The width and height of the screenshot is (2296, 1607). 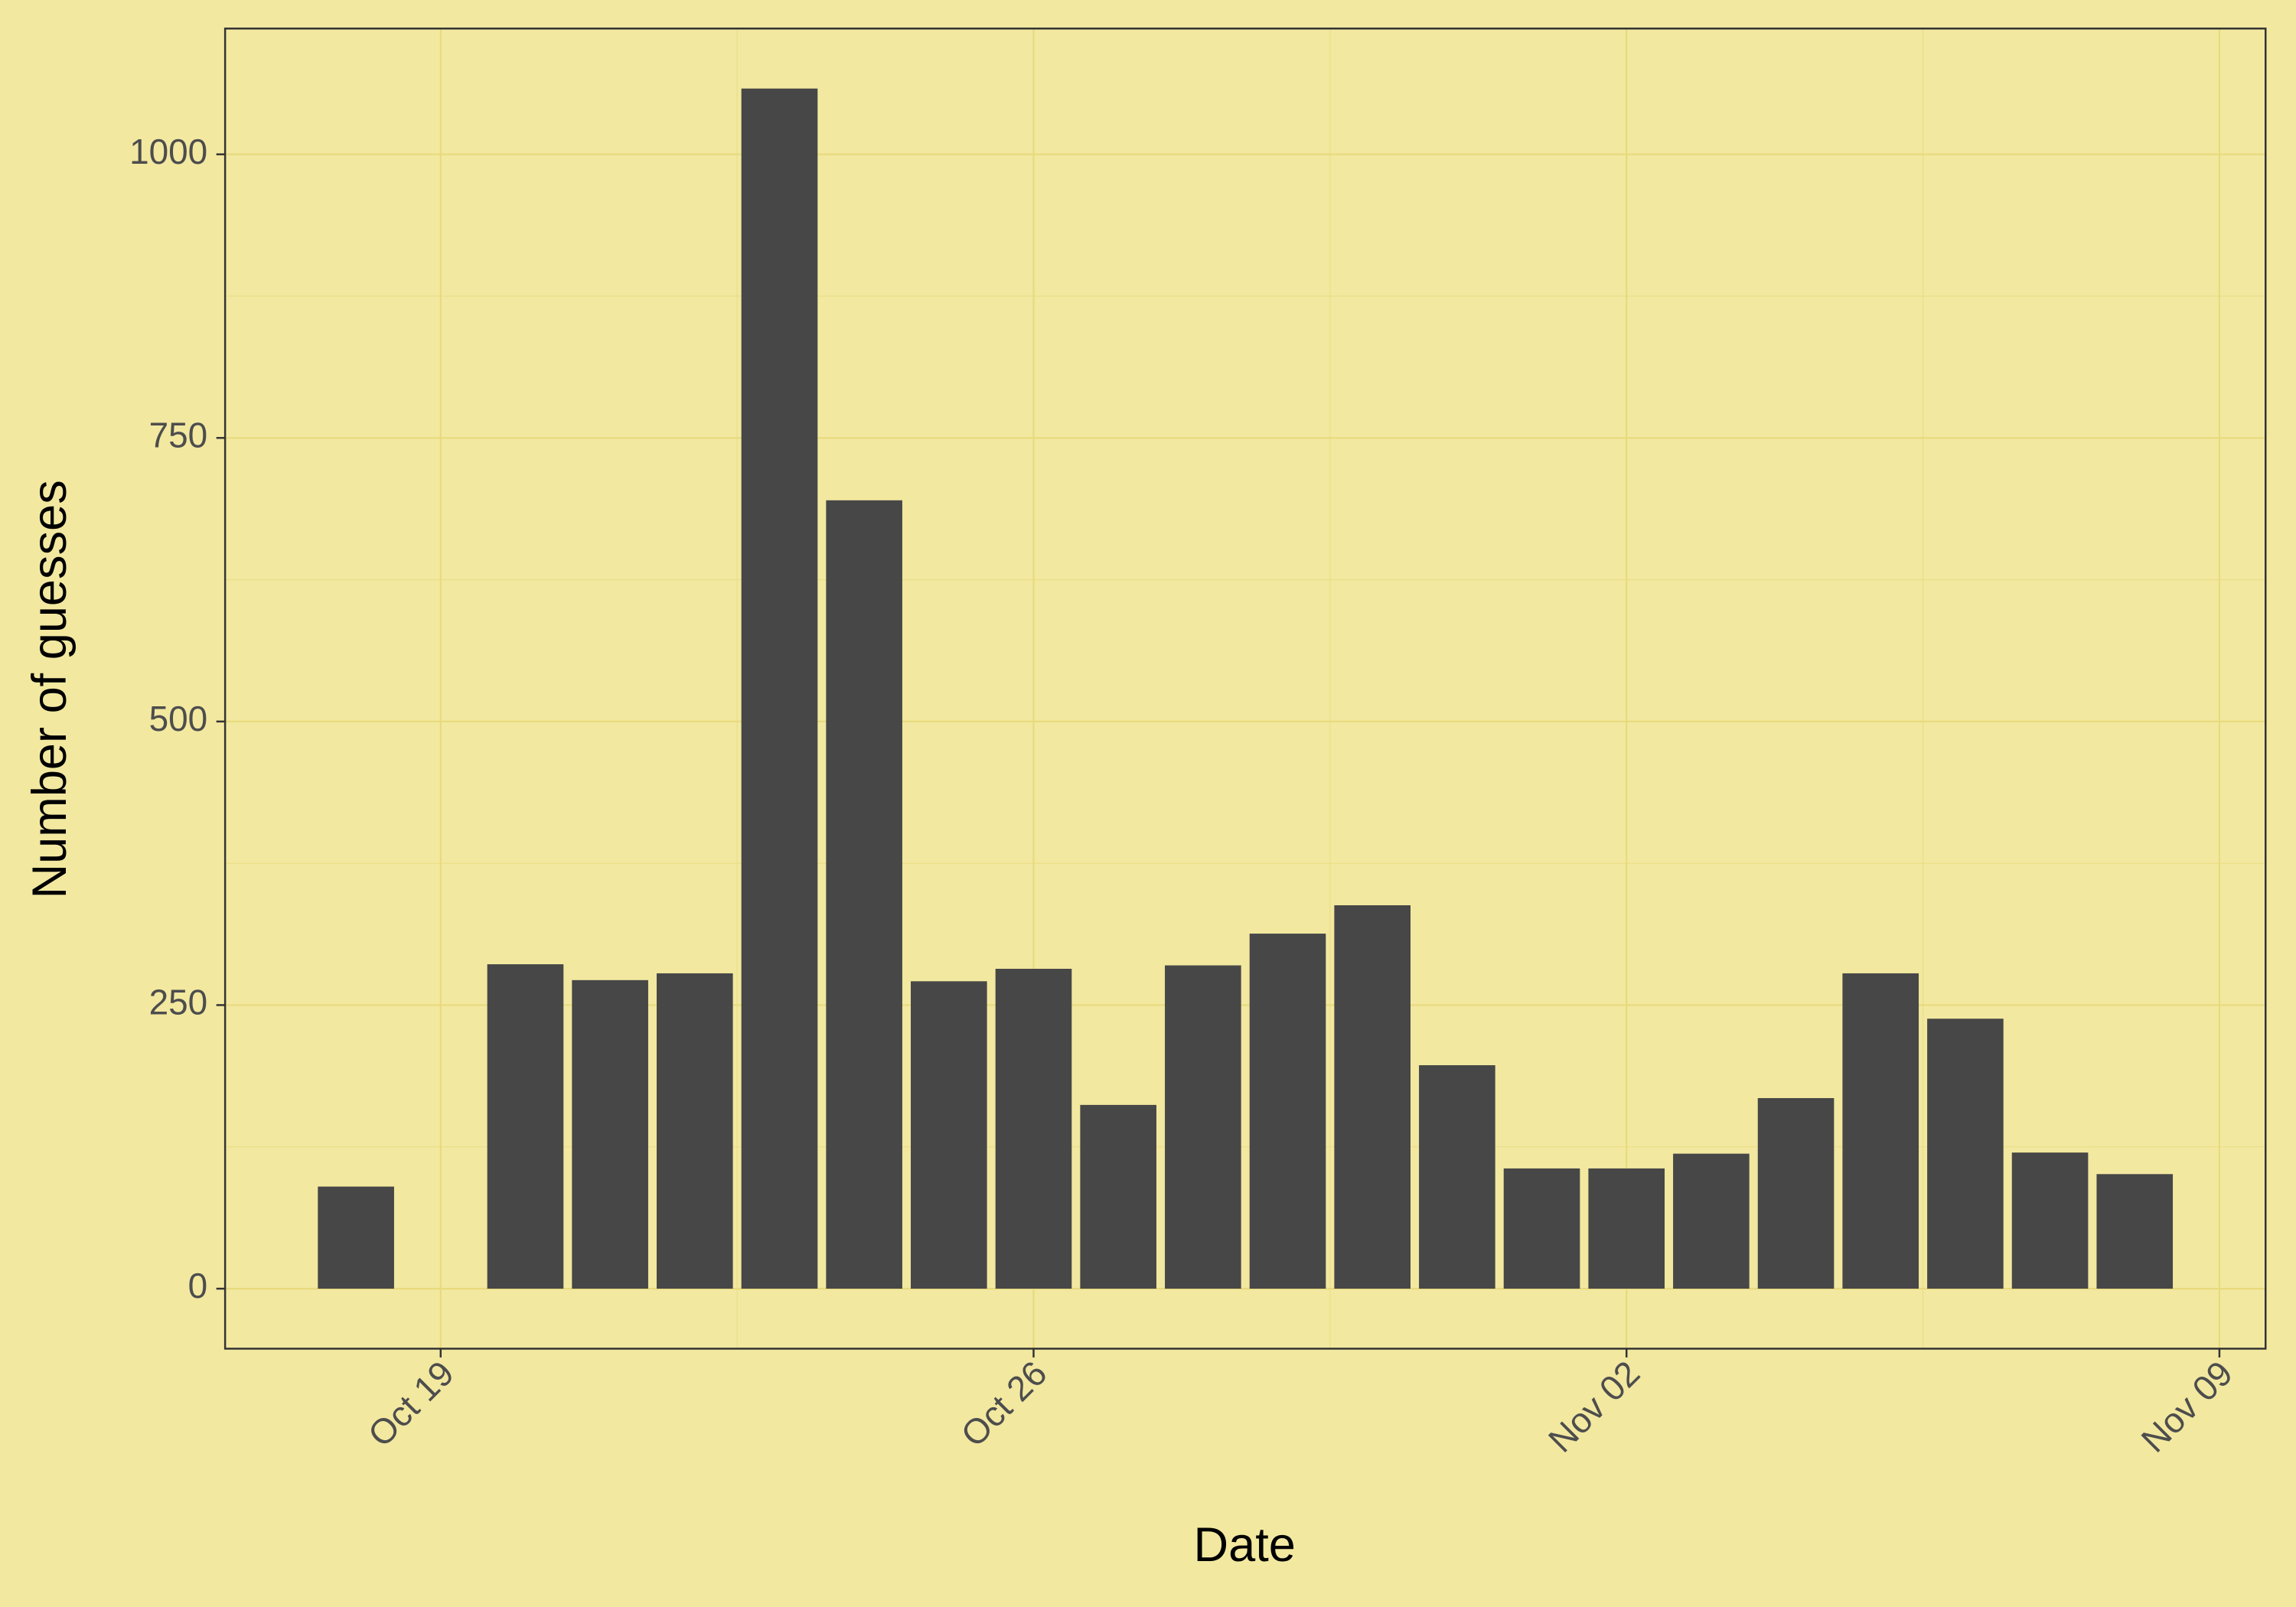 I want to click on y-axis-title: Number of guesses, so click(x=50, y=689).